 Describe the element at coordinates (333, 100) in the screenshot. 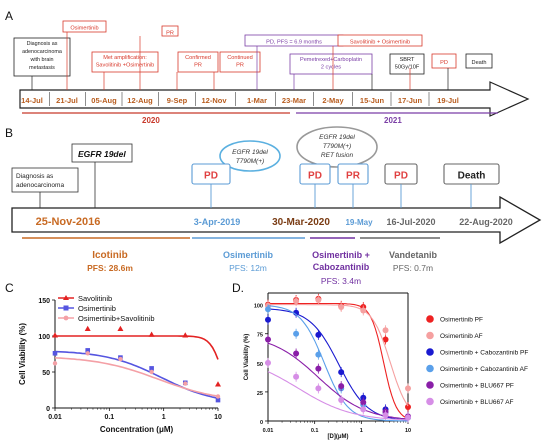

I see `timeline-a-date: 2-May` at that location.